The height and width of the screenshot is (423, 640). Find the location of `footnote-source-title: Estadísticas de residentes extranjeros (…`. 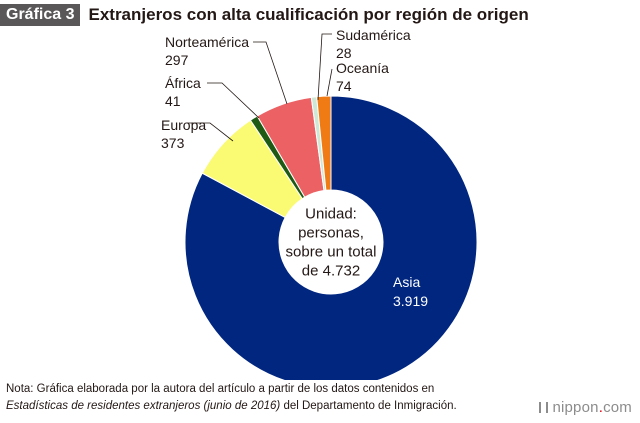

footnote-source-title: Estadísticas de residentes extranjeros (… is located at coordinates (143, 406).